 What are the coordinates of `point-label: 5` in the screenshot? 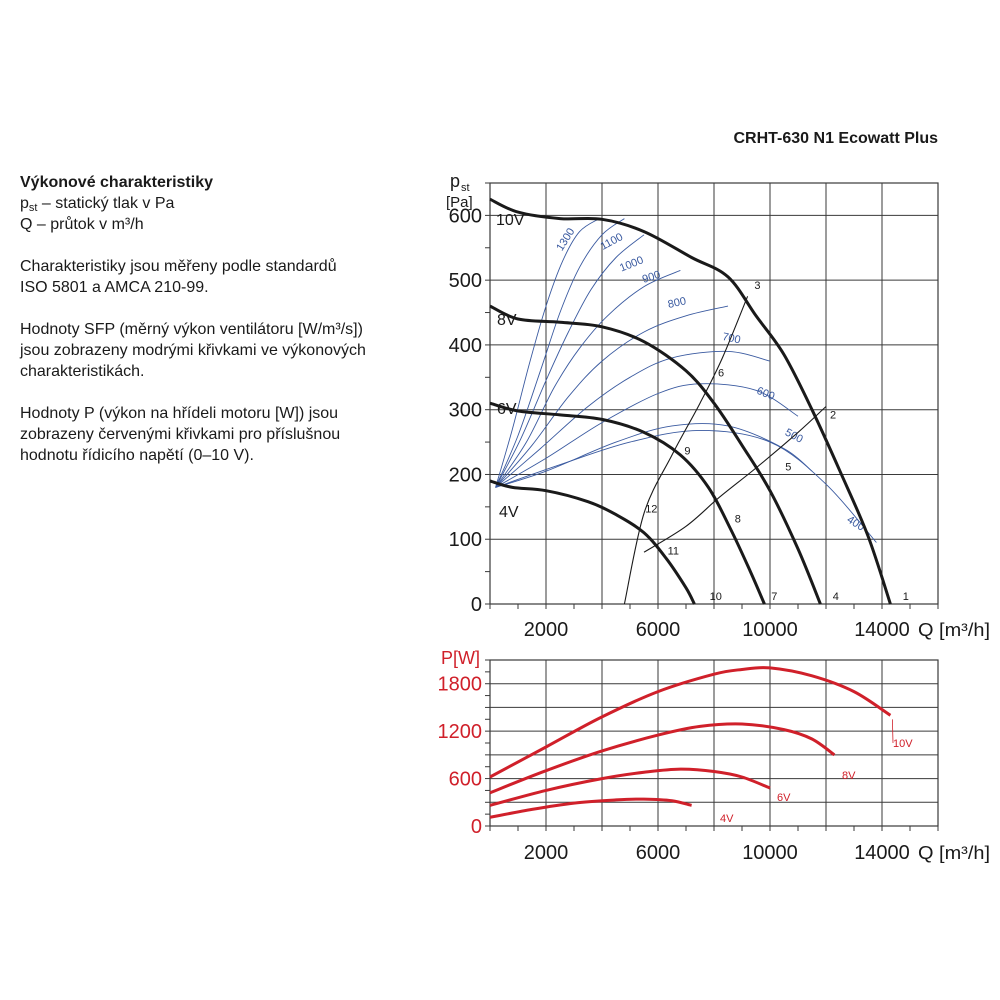 It's located at (788, 467).